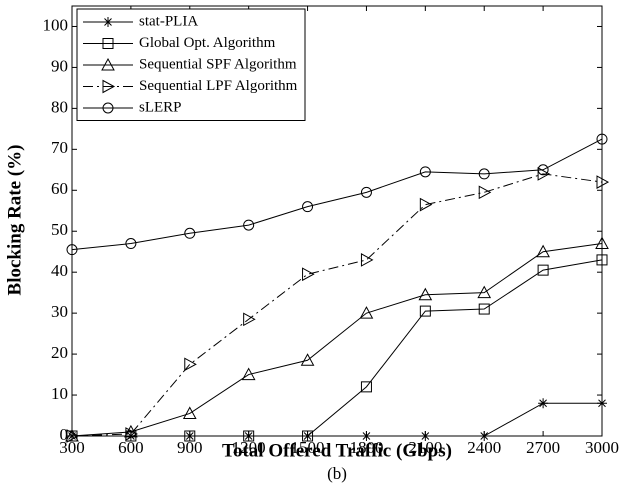 Image resolution: width=623 pixels, height=496 pixels. Describe the element at coordinates (59, 147) in the screenshot. I see `y-tick-label: 70` at that location.